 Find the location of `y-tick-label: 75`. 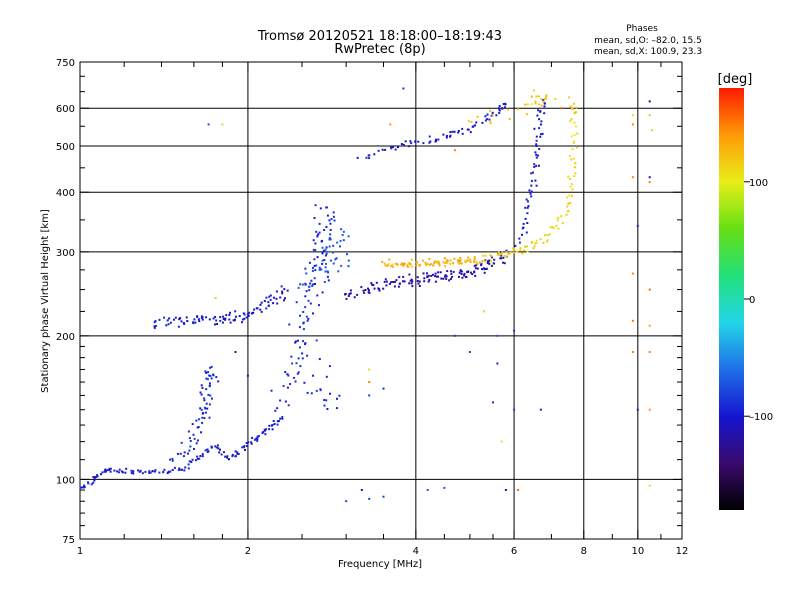

y-tick-label: 75 is located at coordinates (68, 540).